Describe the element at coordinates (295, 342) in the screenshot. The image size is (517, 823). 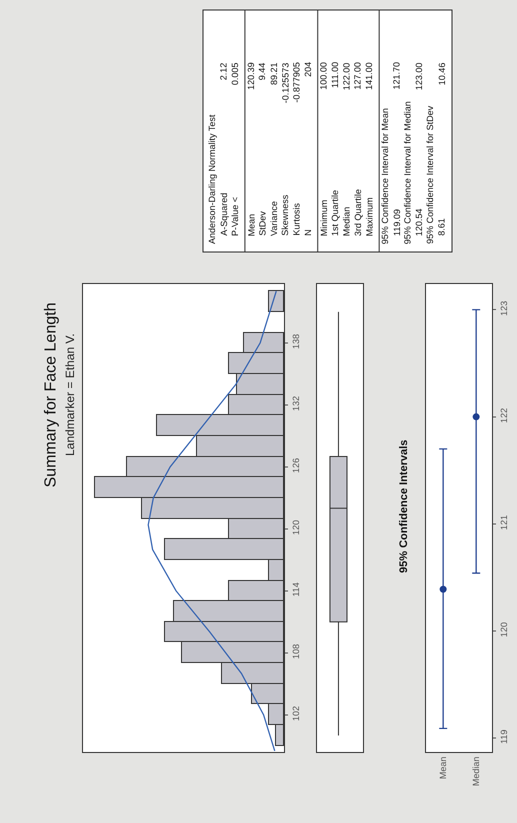
I see `y-tick-label: 138` at that location.